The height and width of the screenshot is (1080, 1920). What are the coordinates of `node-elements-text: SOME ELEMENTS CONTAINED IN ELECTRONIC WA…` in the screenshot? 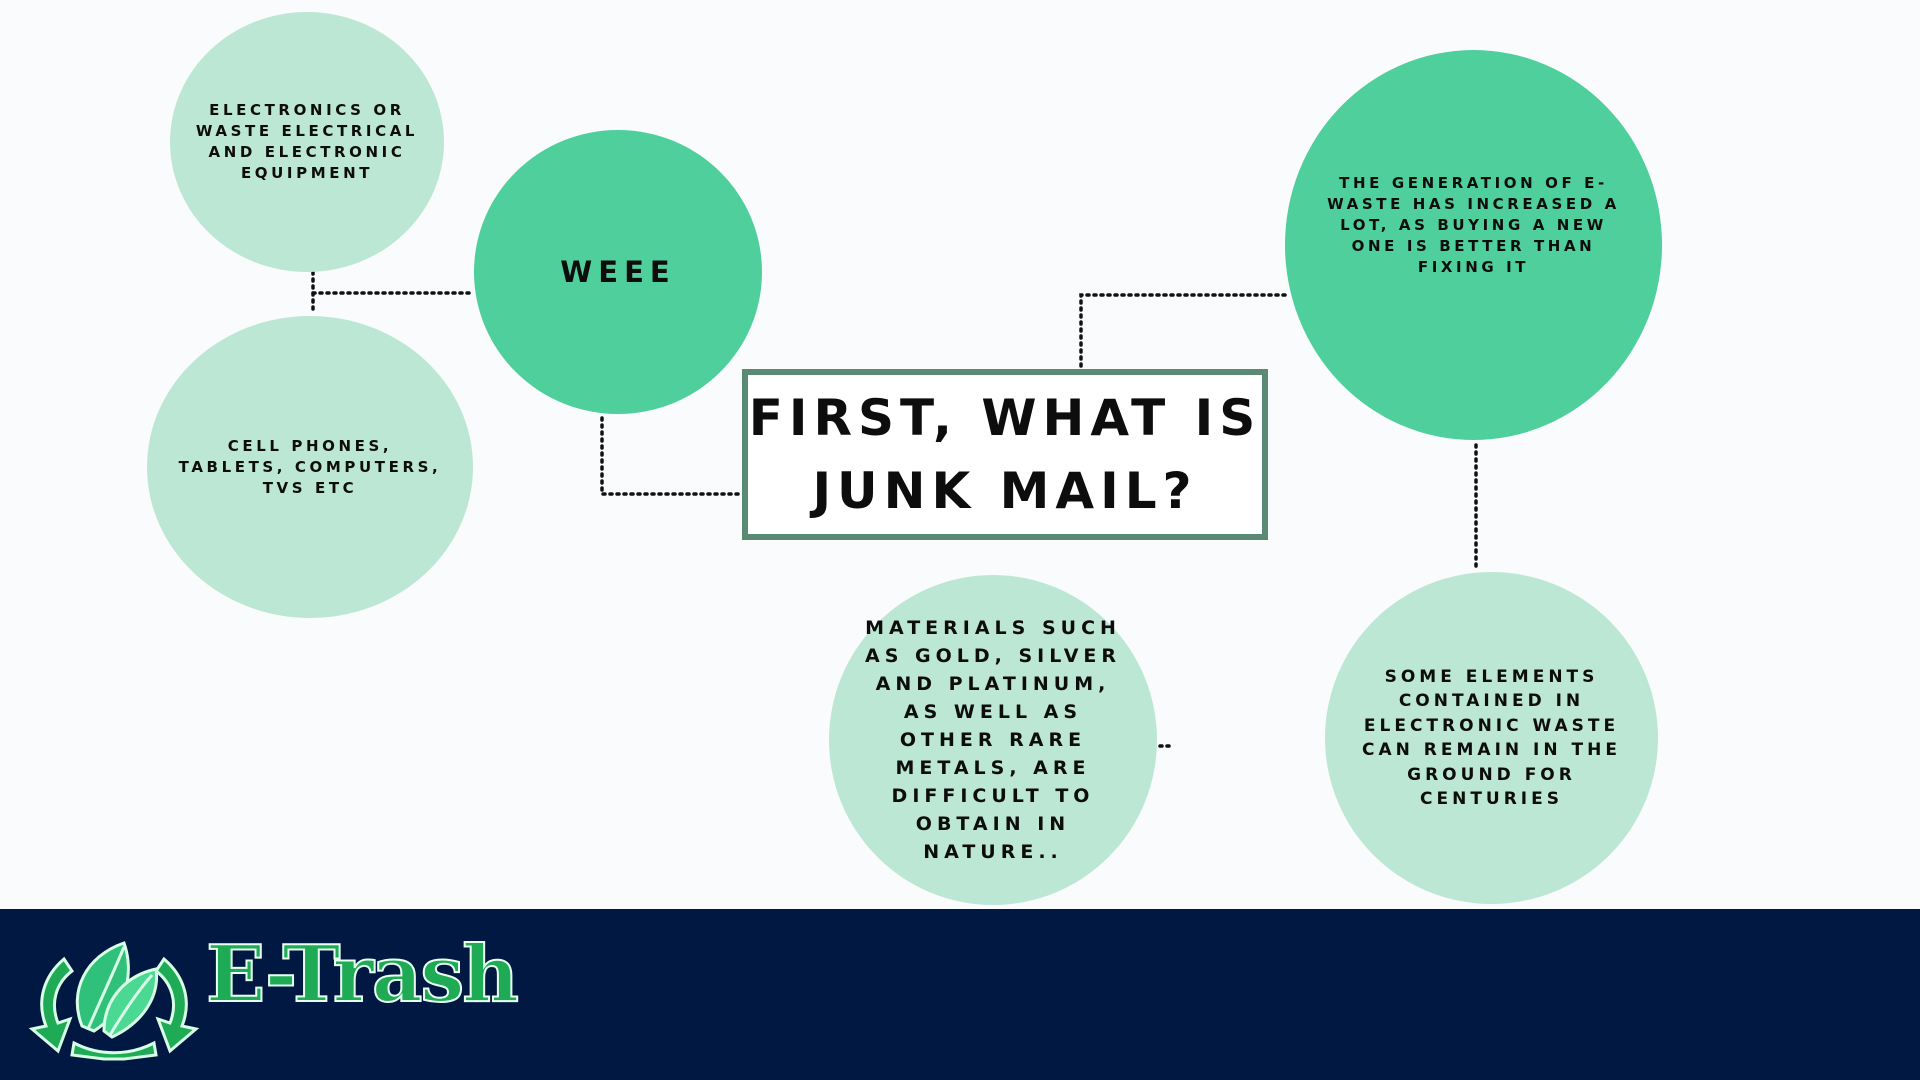 It's located at (1491, 738).